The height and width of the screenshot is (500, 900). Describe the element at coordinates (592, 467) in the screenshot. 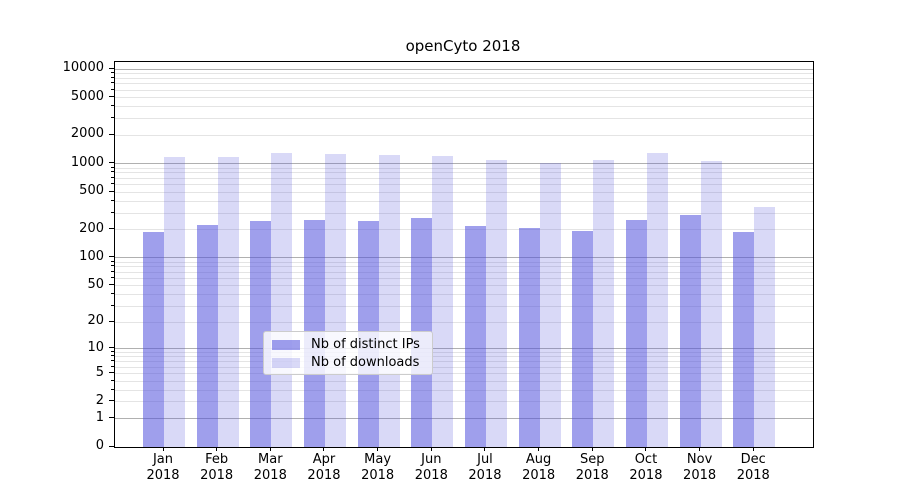

I see `x-tick-label: Sep 2018` at that location.